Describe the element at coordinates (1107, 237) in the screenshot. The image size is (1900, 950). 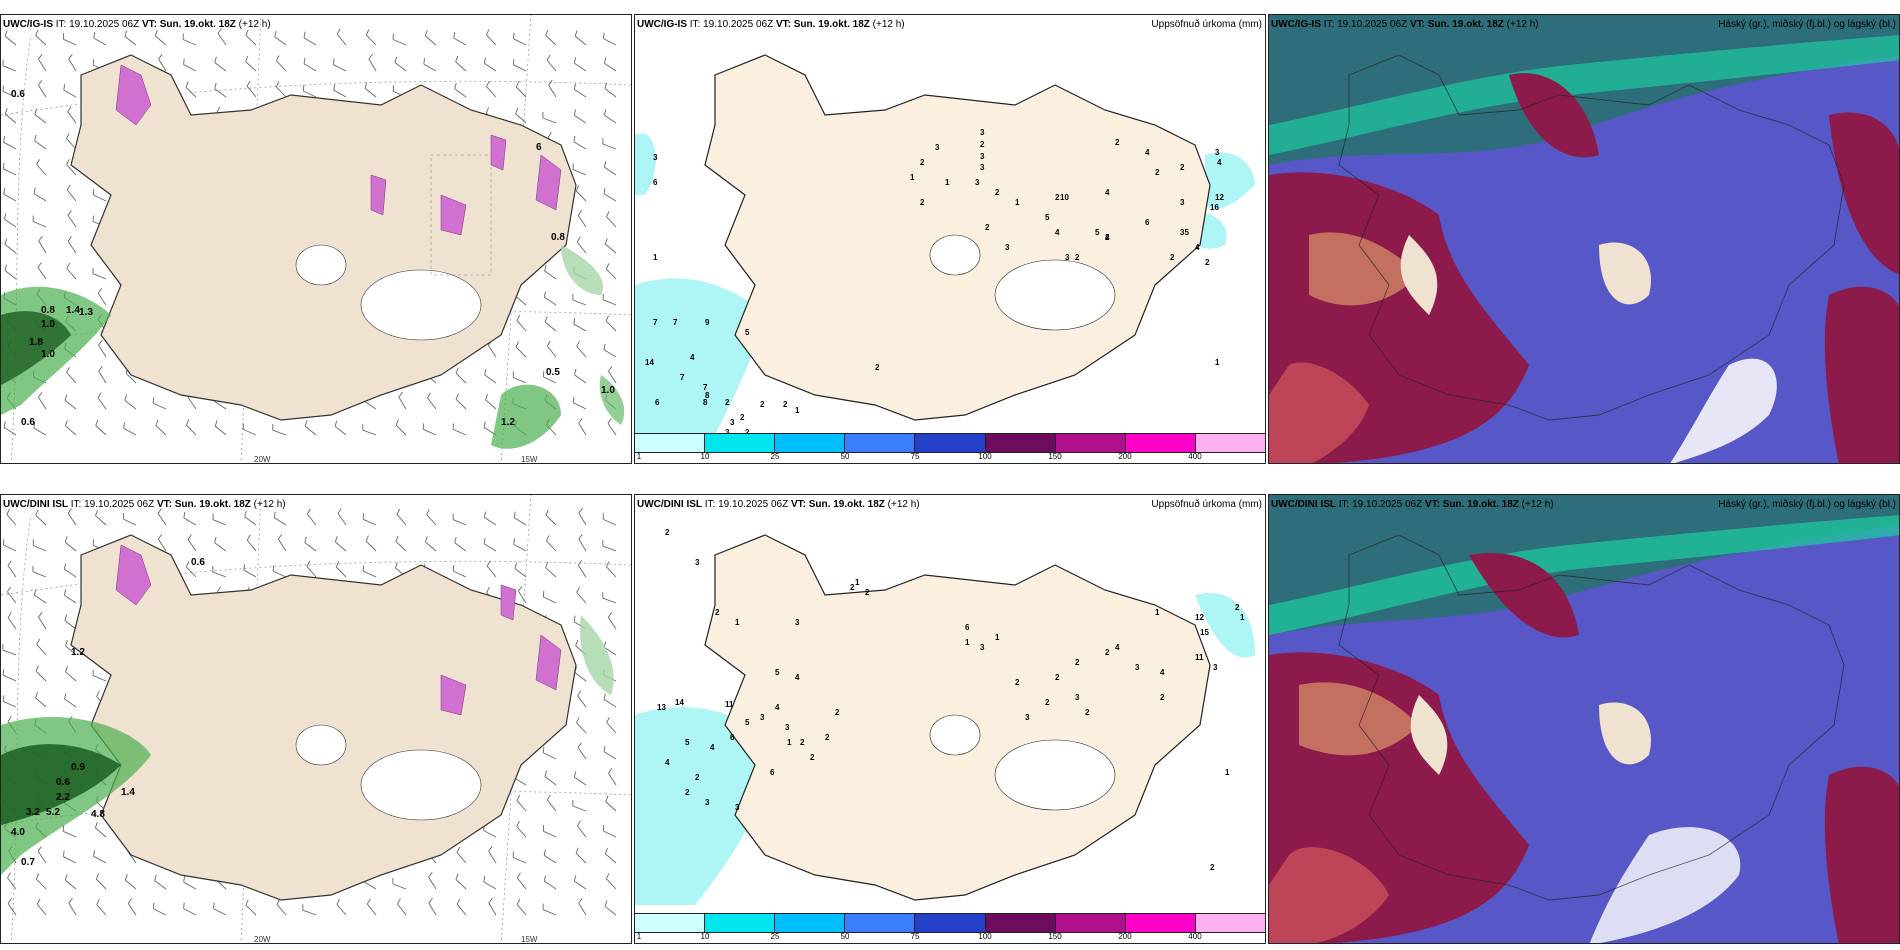
I see `precip-value-label: 4` at that location.